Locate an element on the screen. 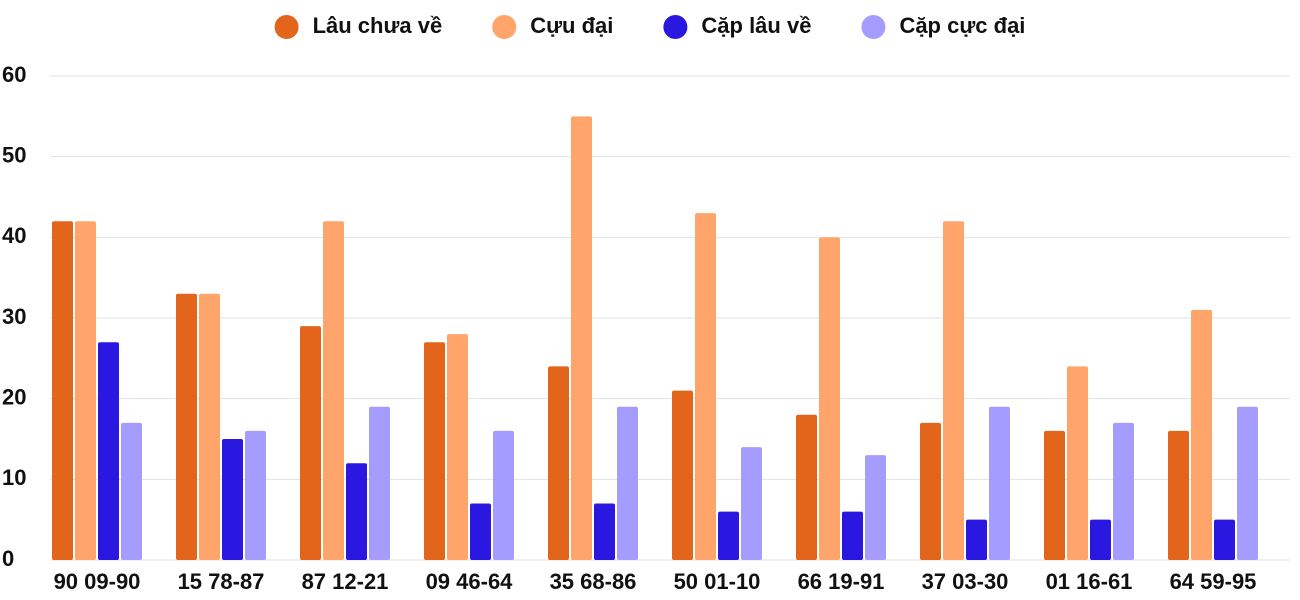  legend-label: Cặp cực đại is located at coordinates (962, 25).